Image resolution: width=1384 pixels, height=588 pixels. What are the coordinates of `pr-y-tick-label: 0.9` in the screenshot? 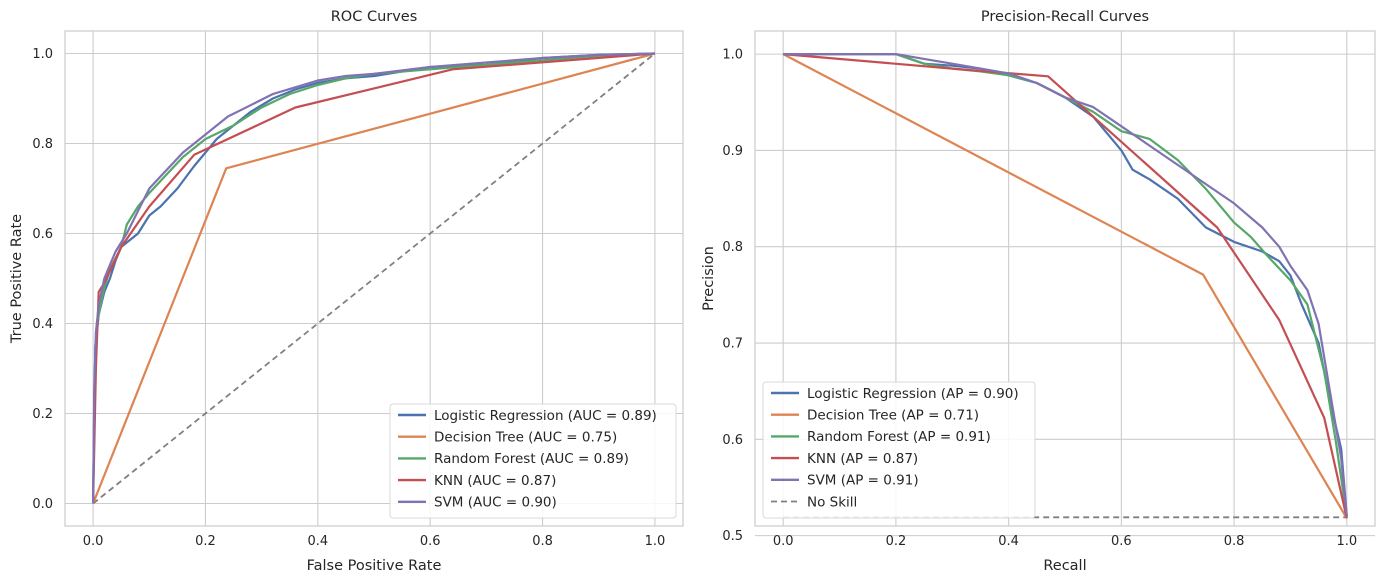 It's located at (732, 151).